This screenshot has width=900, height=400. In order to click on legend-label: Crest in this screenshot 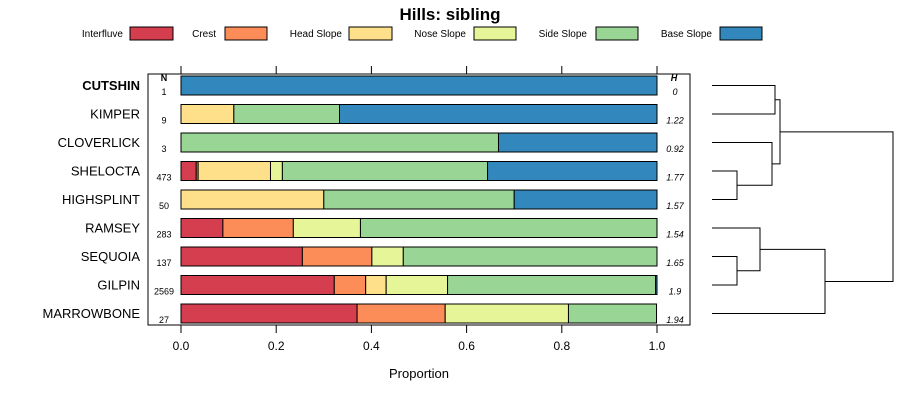, I will do `click(204, 34)`.